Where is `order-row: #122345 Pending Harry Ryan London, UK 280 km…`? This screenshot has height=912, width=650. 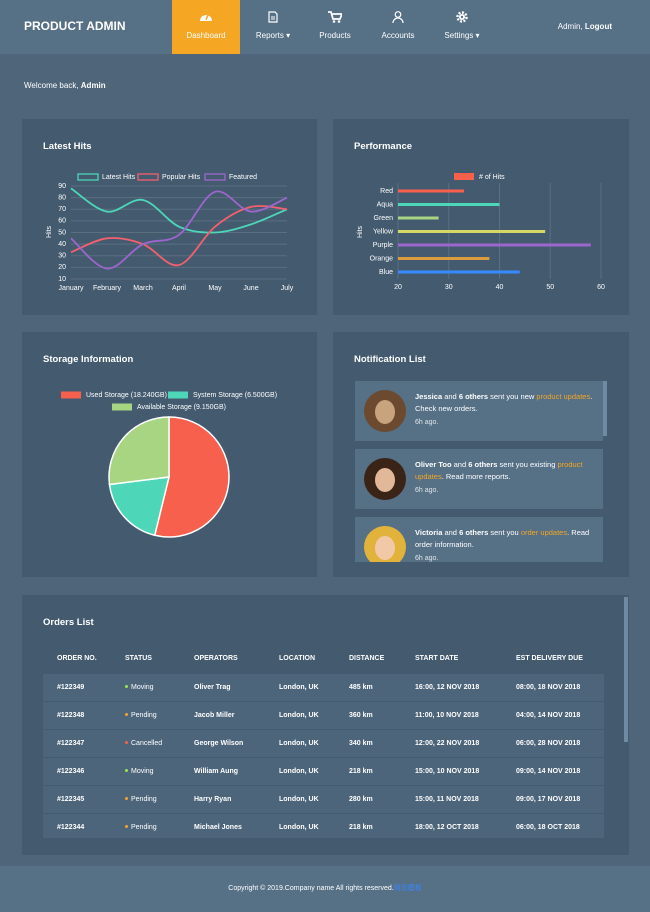
order-row: #122345 Pending Harry Ryan London, UK 280 km… is located at coordinates (323, 798).